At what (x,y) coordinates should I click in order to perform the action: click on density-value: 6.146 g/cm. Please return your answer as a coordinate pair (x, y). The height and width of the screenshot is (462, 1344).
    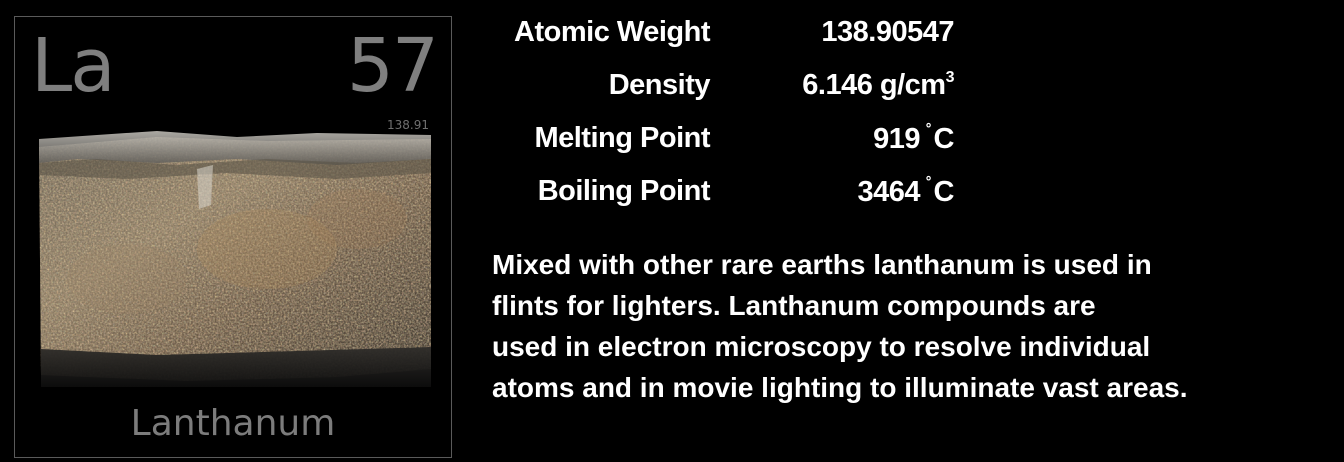
    Looking at the image, I should click on (874, 85).